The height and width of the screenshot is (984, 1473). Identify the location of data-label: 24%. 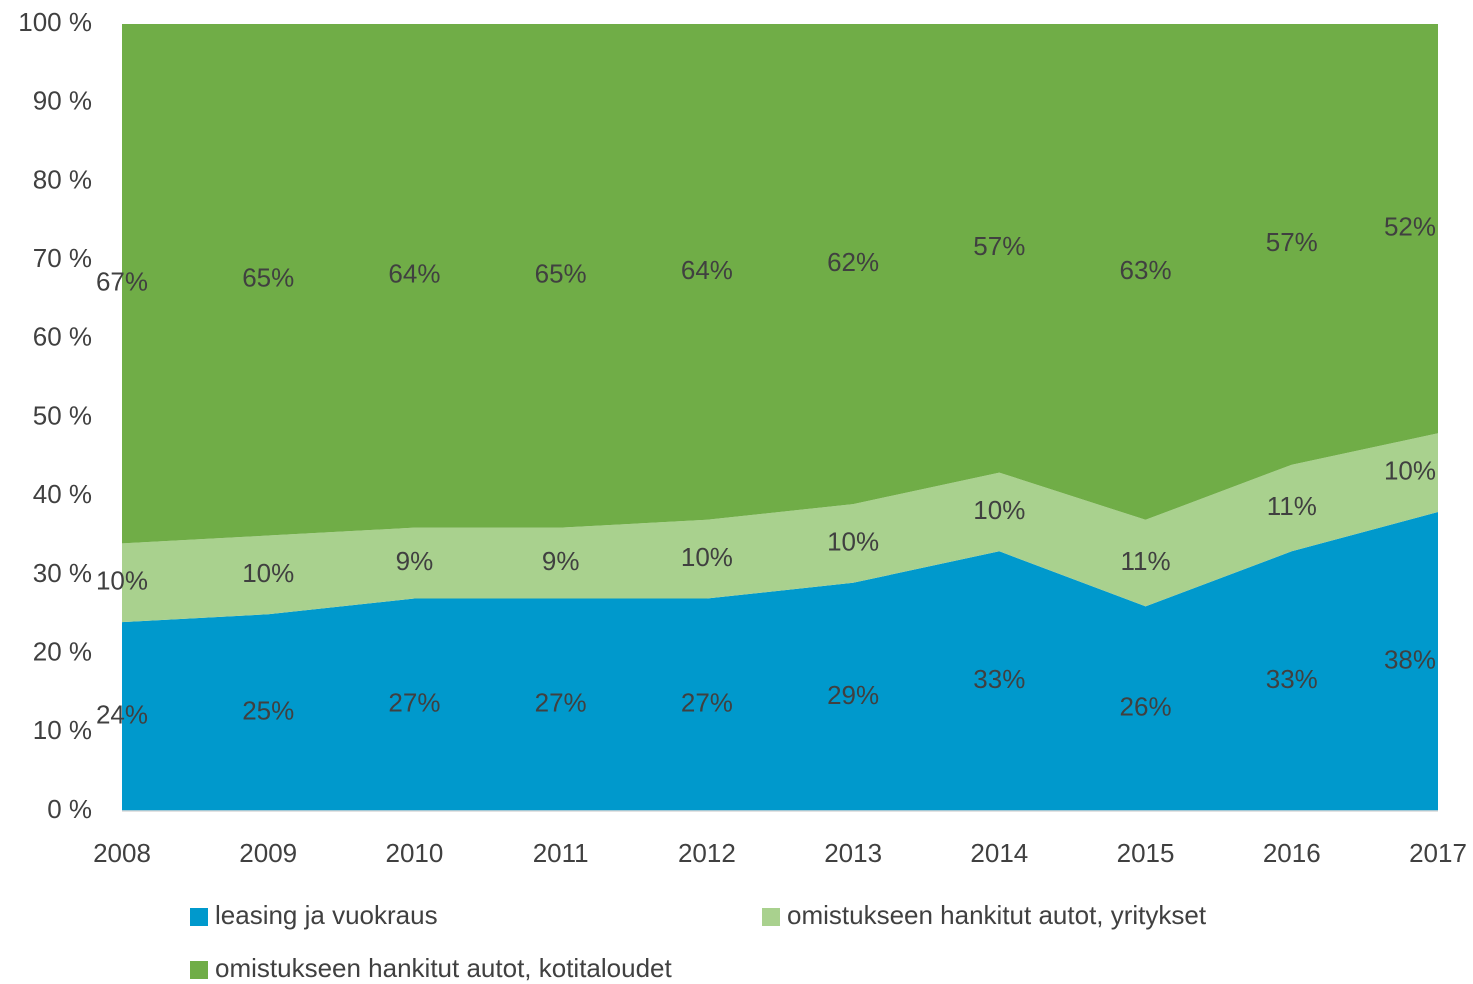
(122, 714).